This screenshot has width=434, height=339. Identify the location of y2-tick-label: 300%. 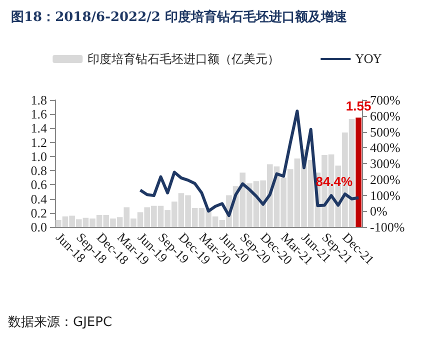
(385, 163).